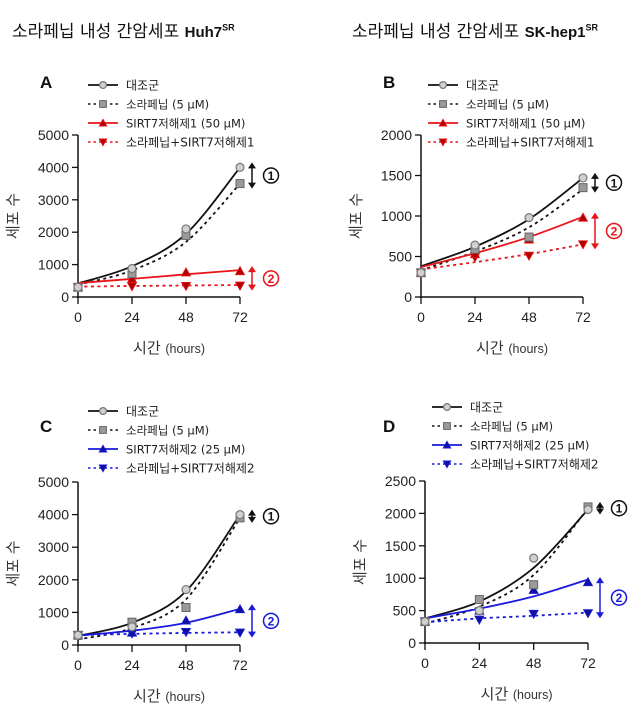  I want to click on data-point-square, so click(479, 600).